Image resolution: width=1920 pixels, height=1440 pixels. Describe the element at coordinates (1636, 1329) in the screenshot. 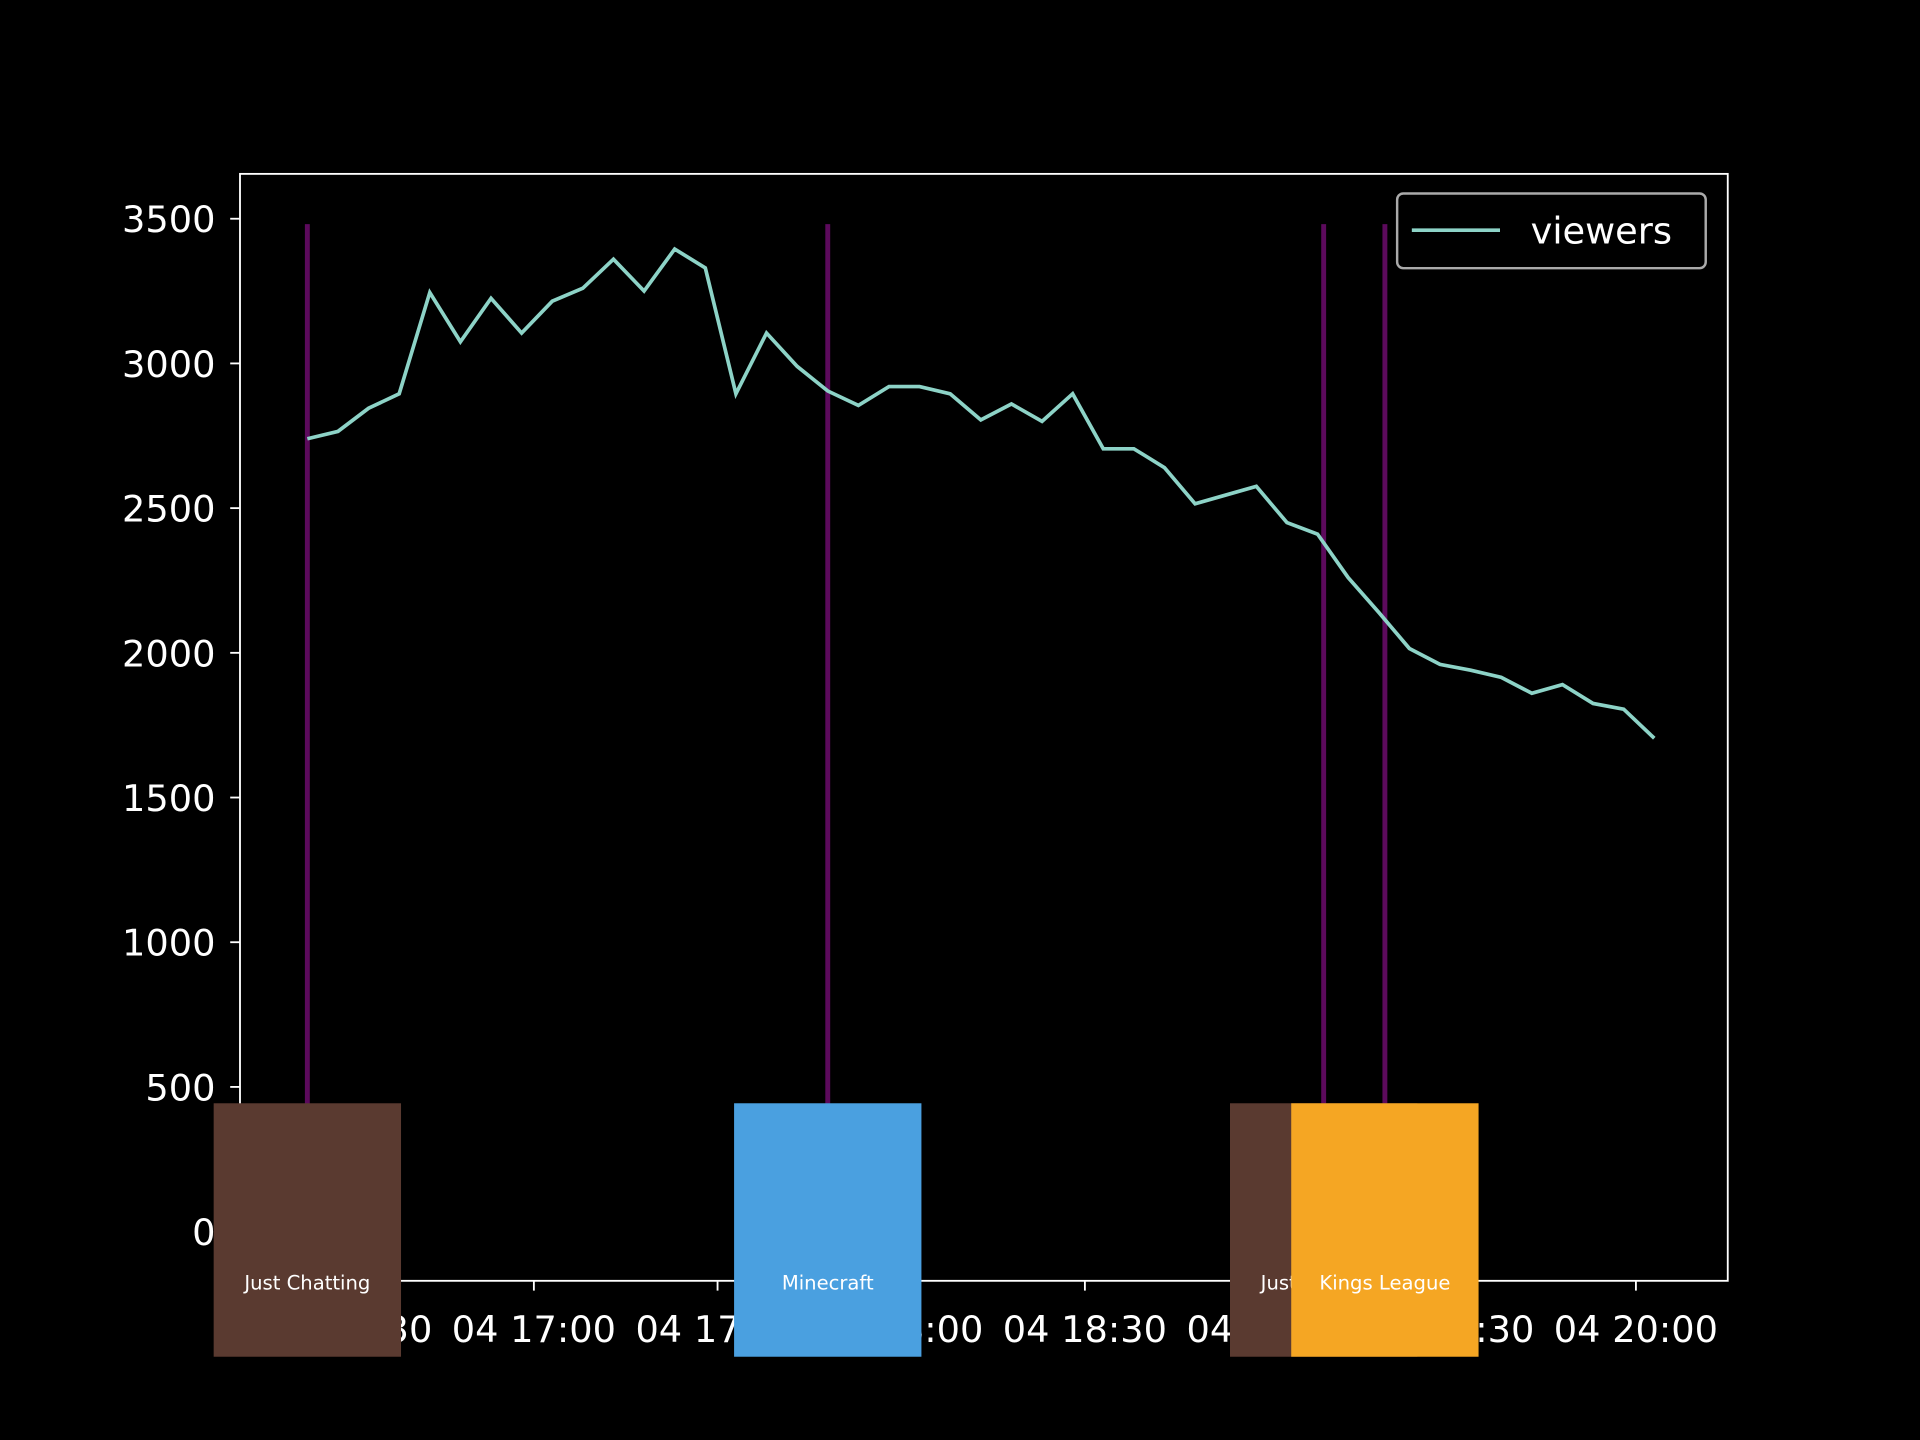

I see `x-tick-label: 04 20:00` at that location.